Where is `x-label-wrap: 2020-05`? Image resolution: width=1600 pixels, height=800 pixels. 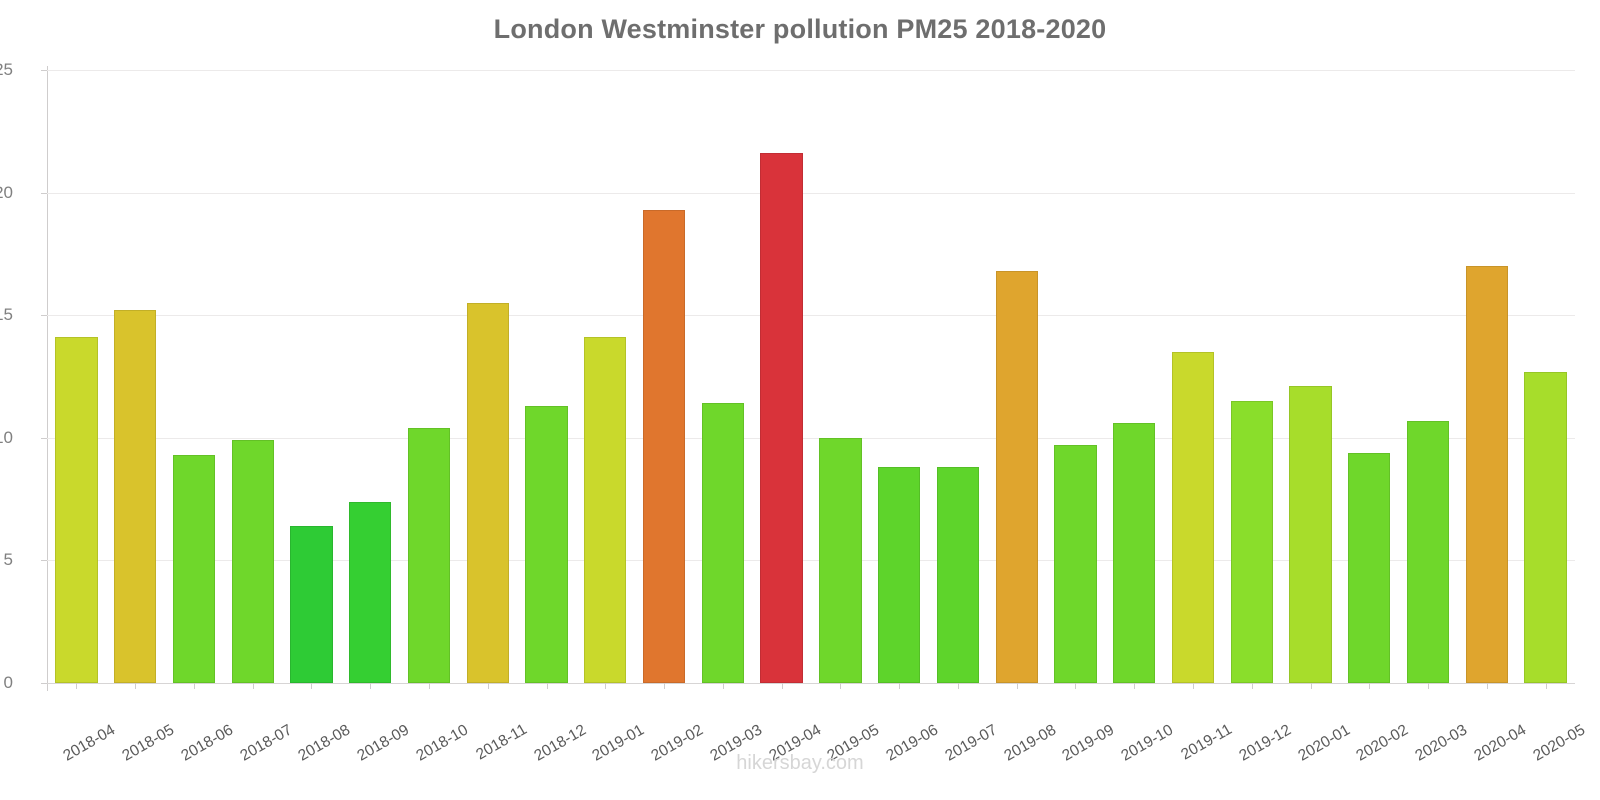
x-label-wrap: 2020-05 is located at coordinates (1565, 728).